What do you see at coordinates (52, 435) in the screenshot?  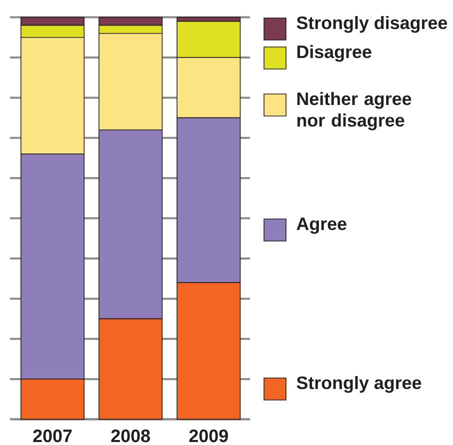 I see `x-tick-label: 2007` at bounding box center [52, 435].